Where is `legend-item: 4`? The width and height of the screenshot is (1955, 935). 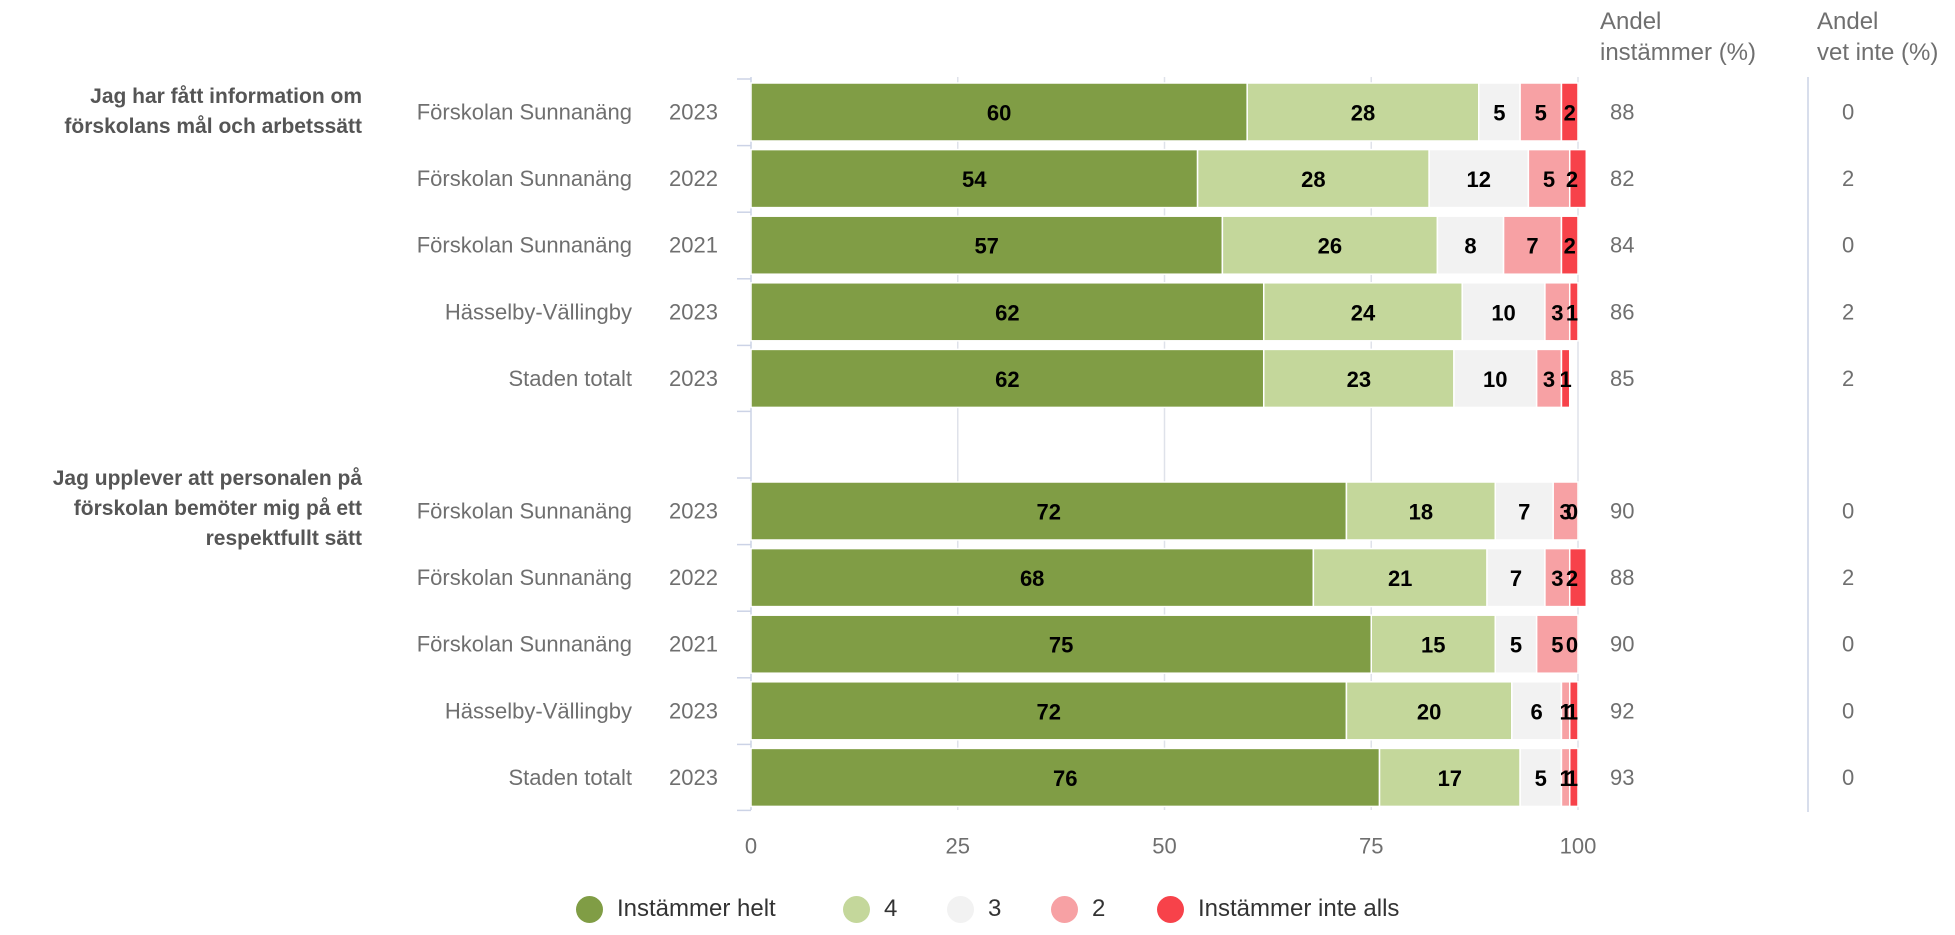 legend-item: 4 is located at coordinates (870, 909).